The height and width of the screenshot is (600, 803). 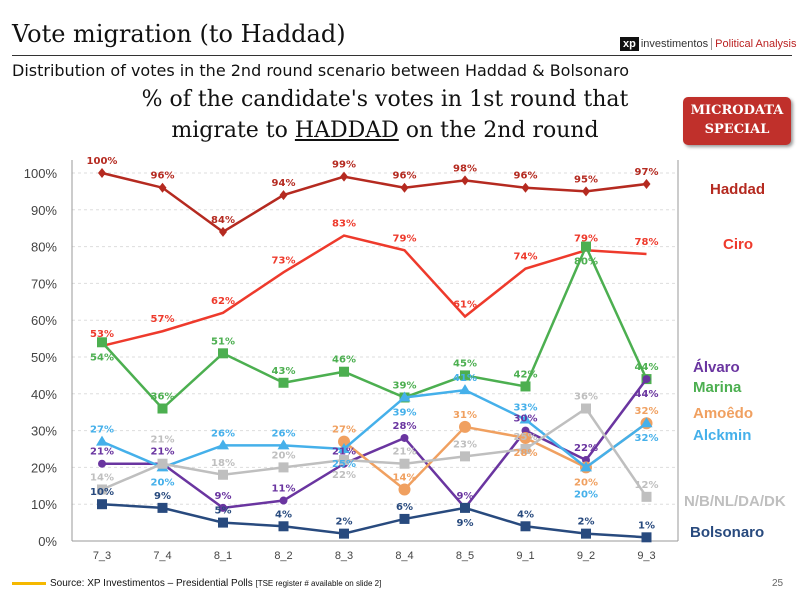 I want to click on series-line-Bolsonaro, so click(x=374, y=520).